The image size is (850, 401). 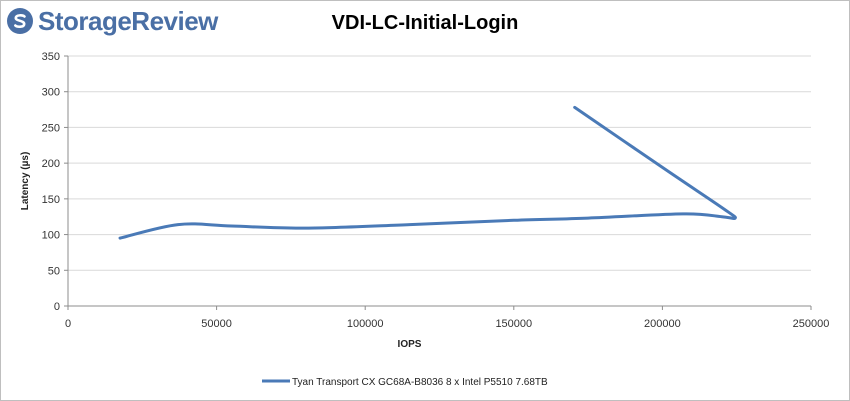 I want to click on y-tick-label: 300, so click(x=51, y=93).